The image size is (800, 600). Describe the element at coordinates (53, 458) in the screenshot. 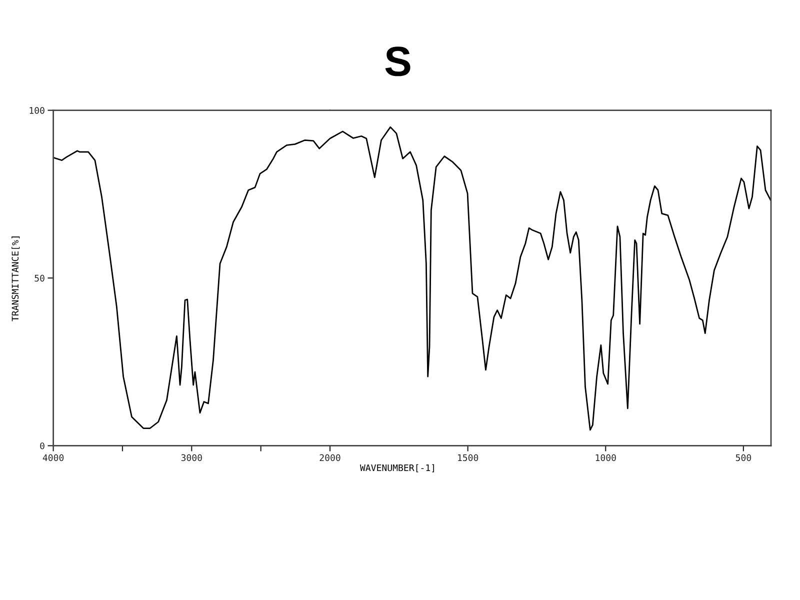

I see `x-tick-label: 4000` at that location.